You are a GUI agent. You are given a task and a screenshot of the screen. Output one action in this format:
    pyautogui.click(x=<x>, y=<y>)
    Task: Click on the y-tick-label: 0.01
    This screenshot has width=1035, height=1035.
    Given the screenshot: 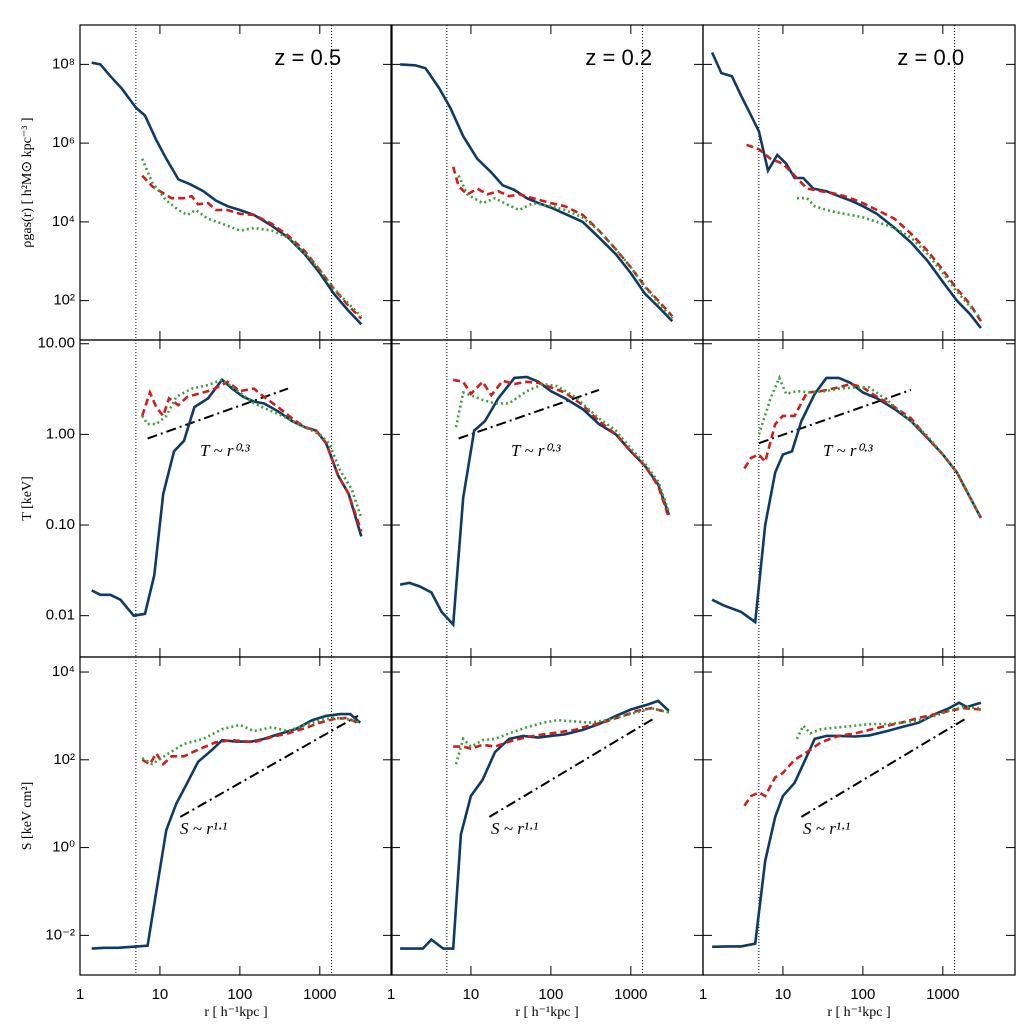 What is the action you would take?
    pyautogui.click(x=60, y=615)
    